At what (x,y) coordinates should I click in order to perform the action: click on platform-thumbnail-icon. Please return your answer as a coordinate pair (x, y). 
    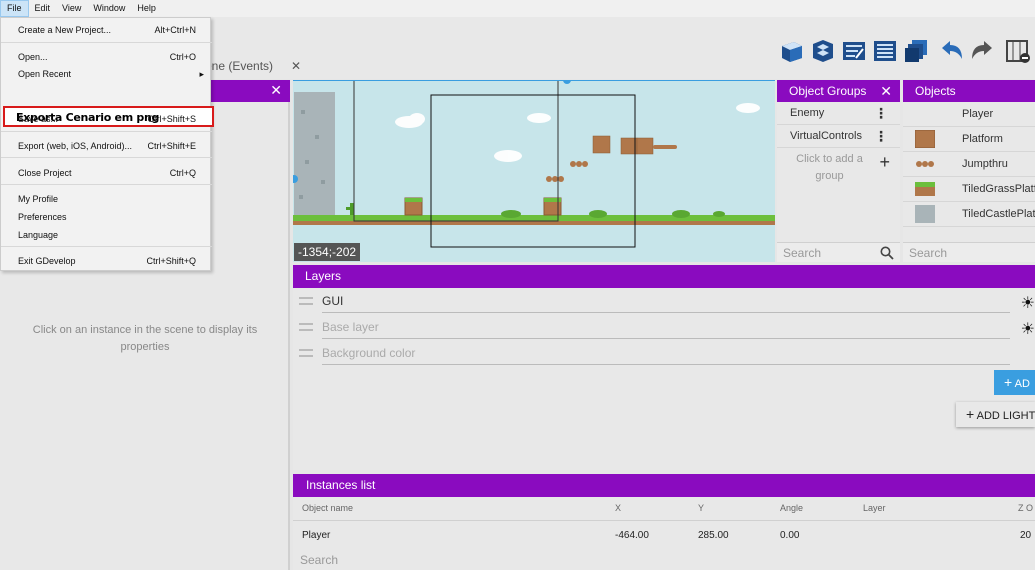
    Looking at the image, I should click on (925, 139).